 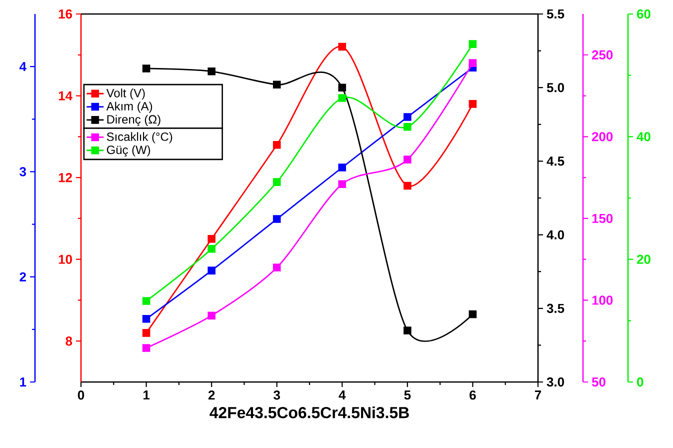 What do you see at coordinates (602, 219) in the screenshot?
I see `y-tick-label: 150` at bounding box center [602, 219].